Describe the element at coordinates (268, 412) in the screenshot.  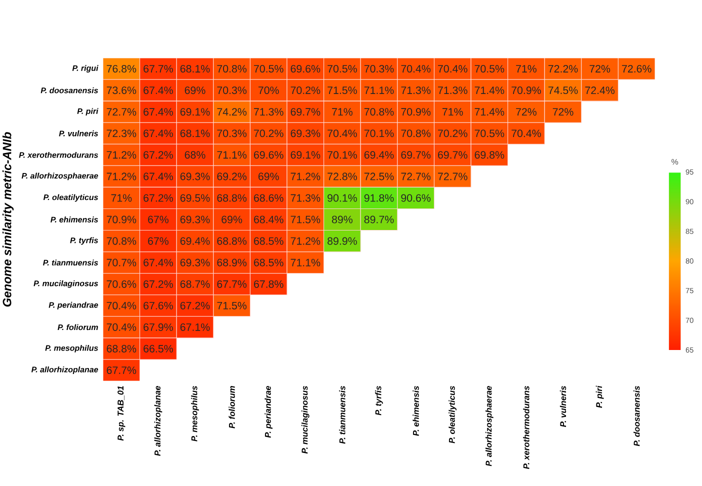
I see `x-tick-label: P. periandrae` at that location.